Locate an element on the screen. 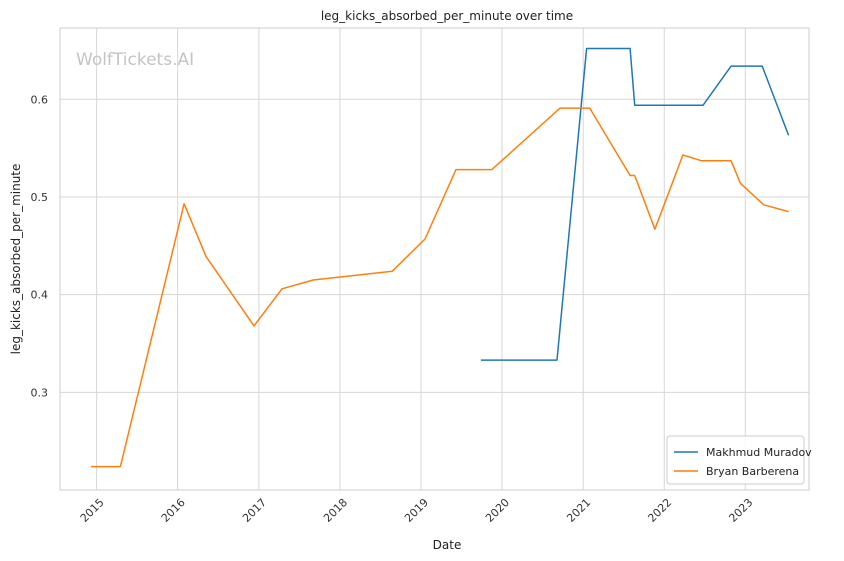 The height and width of the screenshot is (561, 844). y-tick-label: 0.5 is located at coordinates (40, 197).